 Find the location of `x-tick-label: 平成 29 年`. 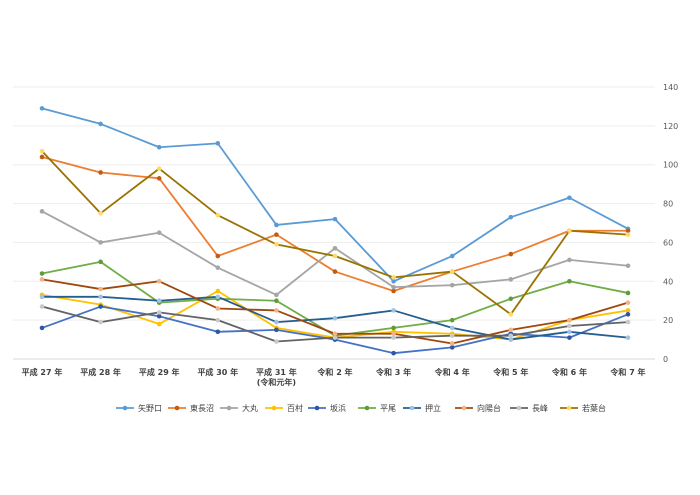

x-tick-label: 平成 29 年 is located at coordinates (159, 372).